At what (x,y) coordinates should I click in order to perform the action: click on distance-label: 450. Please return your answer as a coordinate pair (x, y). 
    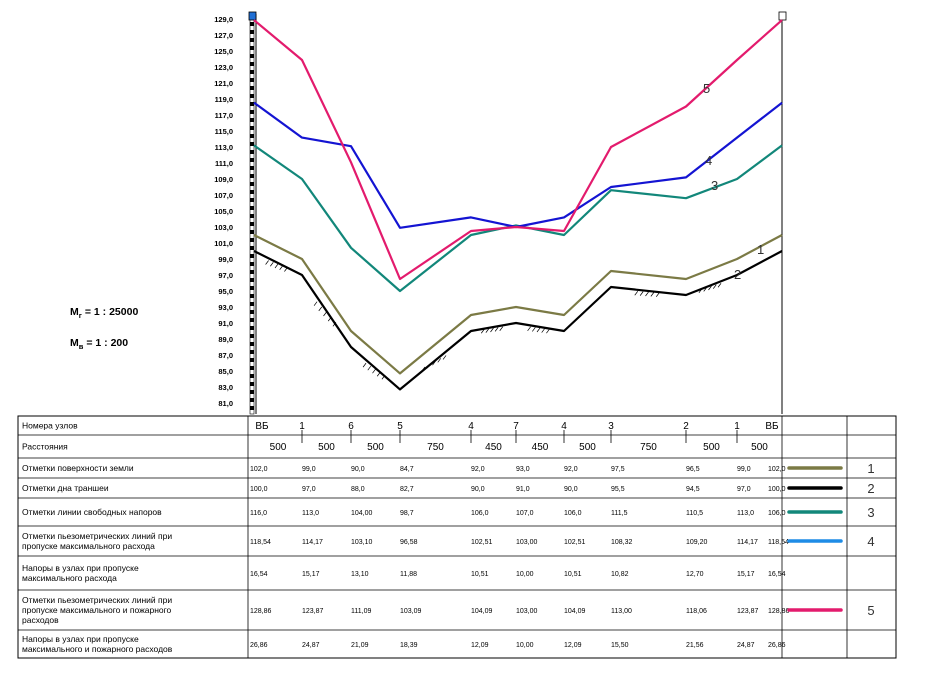
    Looking at the image, I should click on (493, 447).